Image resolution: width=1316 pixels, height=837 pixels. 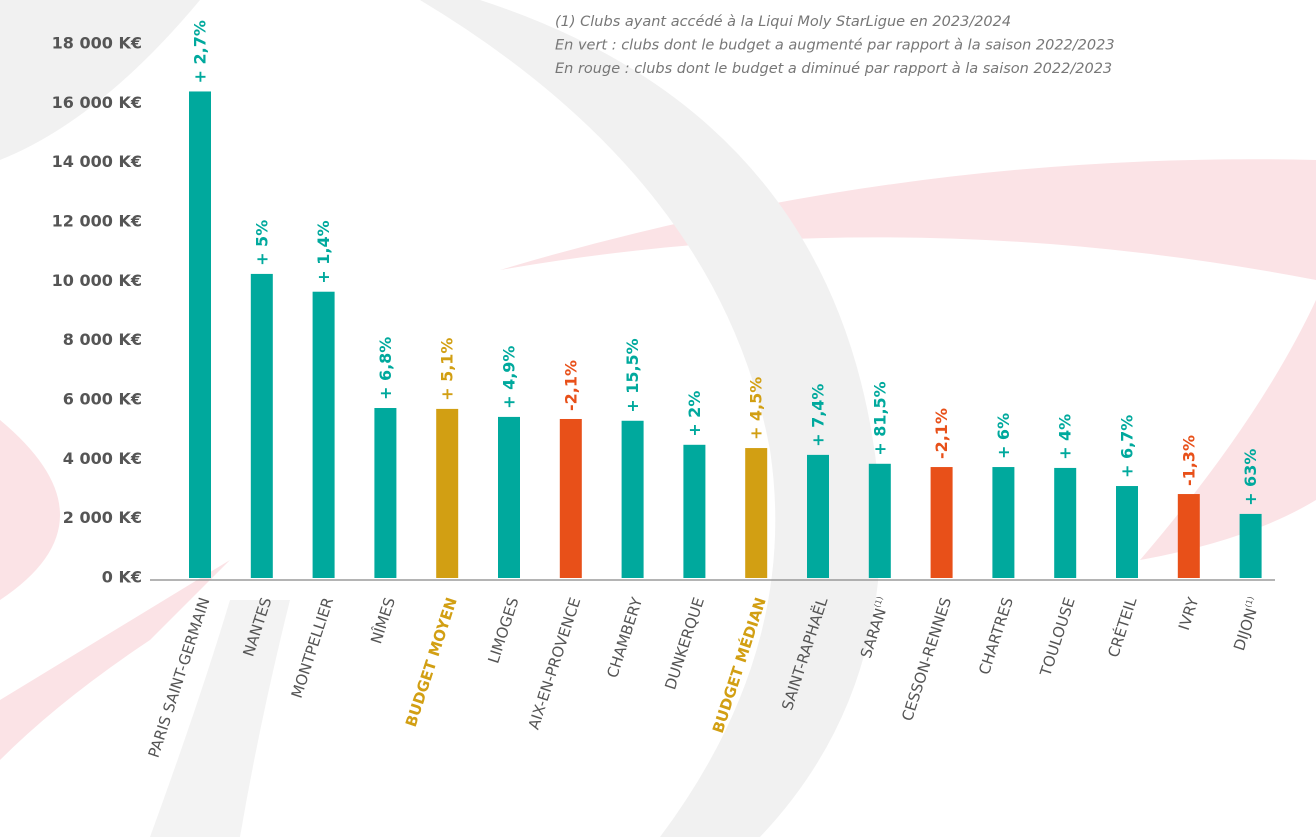 What do you see at coordinates (1245, 629) in the screenshot?
I see `category-name: DIJON` at bounding box center [1245, 629].